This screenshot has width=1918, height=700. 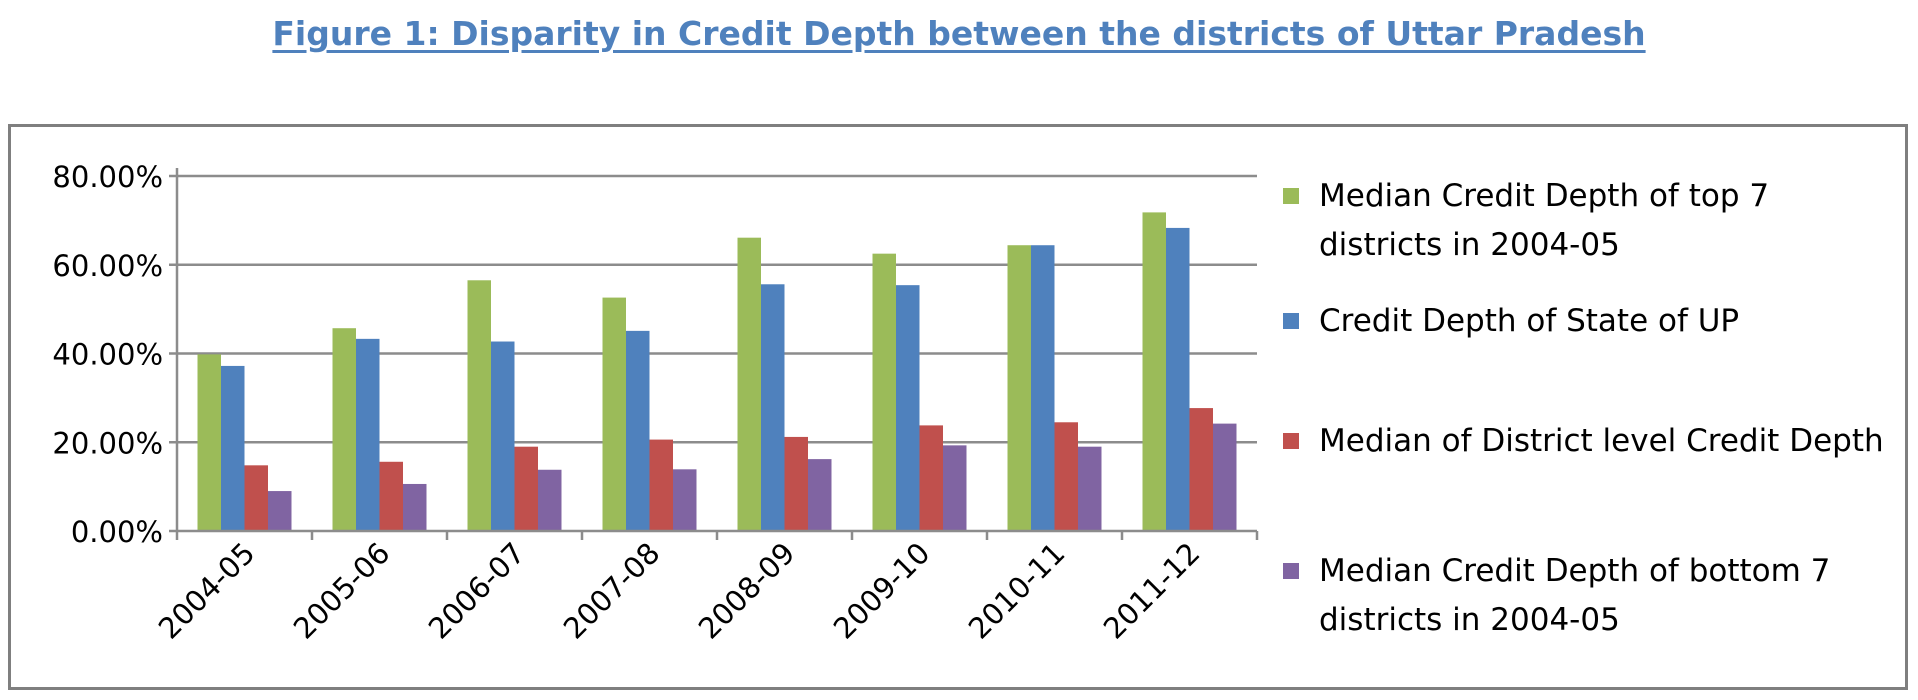 What do you see at coordinates (477, 591) in the screenshot?
I see `x-tick-label: 2006-07` at bounding box center [477, 591].